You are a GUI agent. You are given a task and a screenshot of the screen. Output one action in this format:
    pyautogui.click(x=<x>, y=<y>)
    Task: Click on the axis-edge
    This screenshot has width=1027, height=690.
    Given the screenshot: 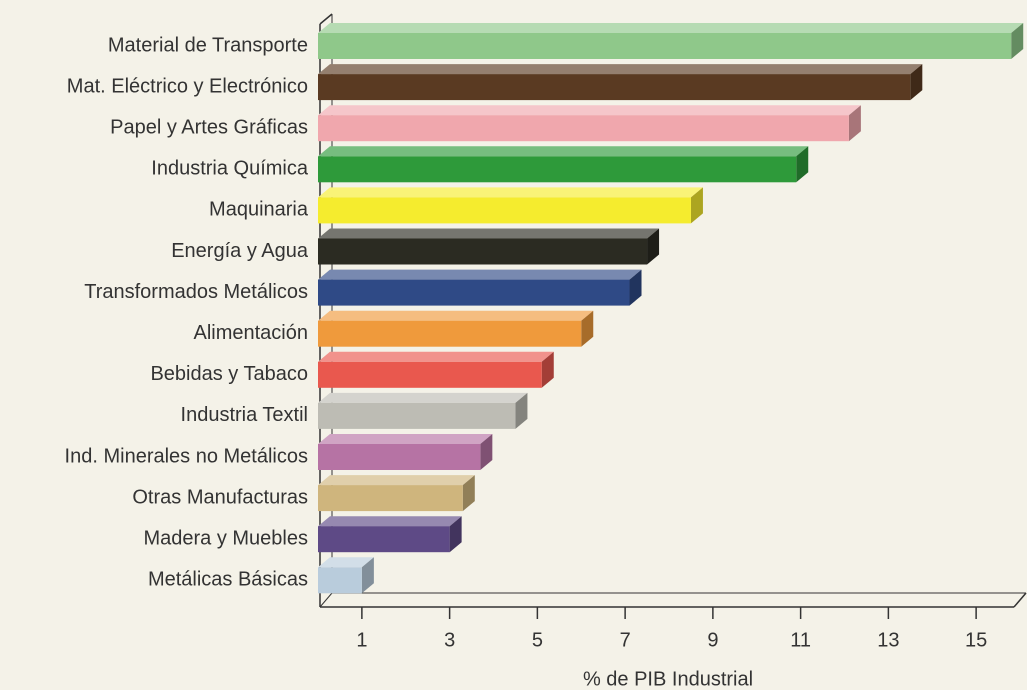 What is the action you would take?
    pyautogui.click(x=326, y=19)
    